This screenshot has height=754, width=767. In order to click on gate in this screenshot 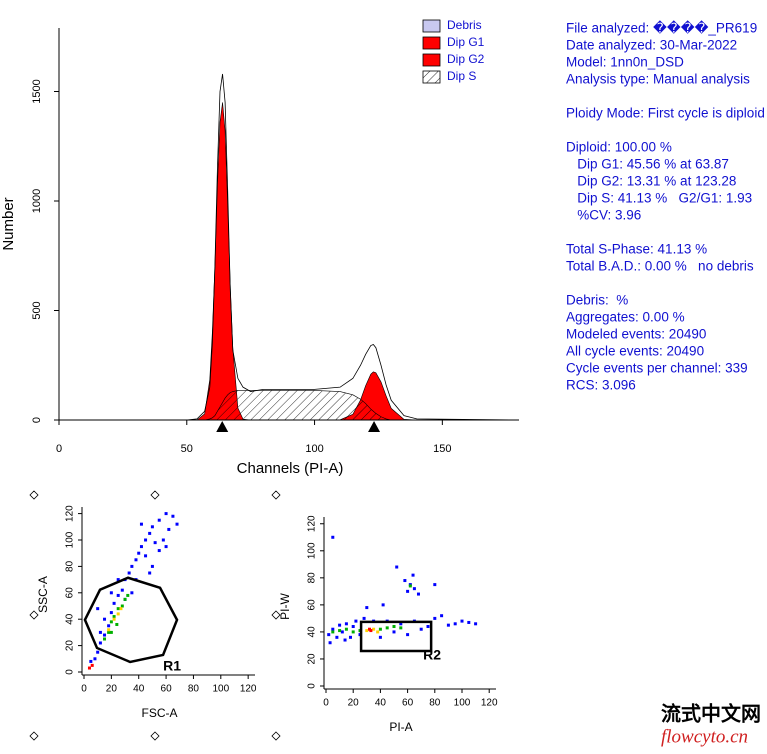, I will do `click(131, 620)`.